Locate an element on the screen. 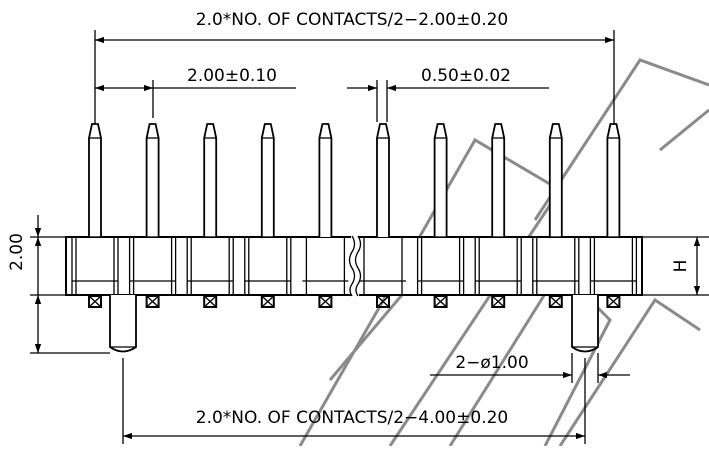  hole-diameter-label: 2−ø1.00 is located at coordinates (491, 363).